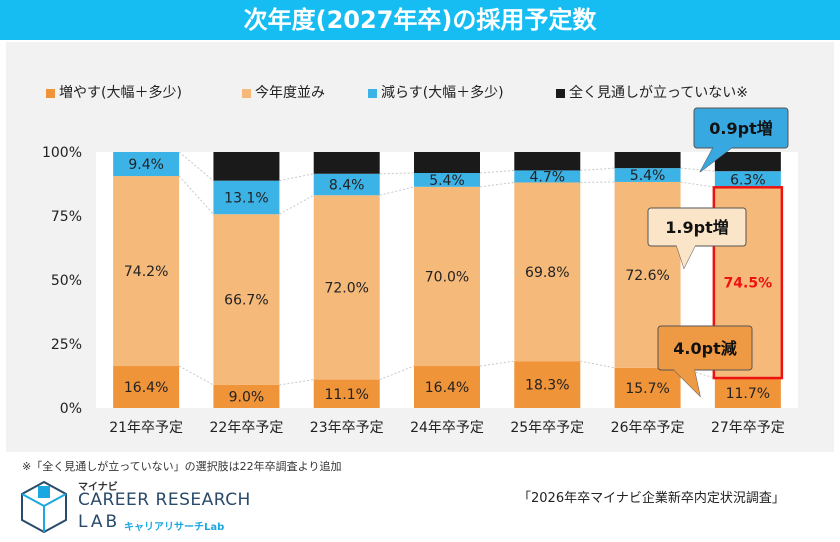 The image size is (840, 542). I want to click on data-label: 66.7%, so click(246, 301).